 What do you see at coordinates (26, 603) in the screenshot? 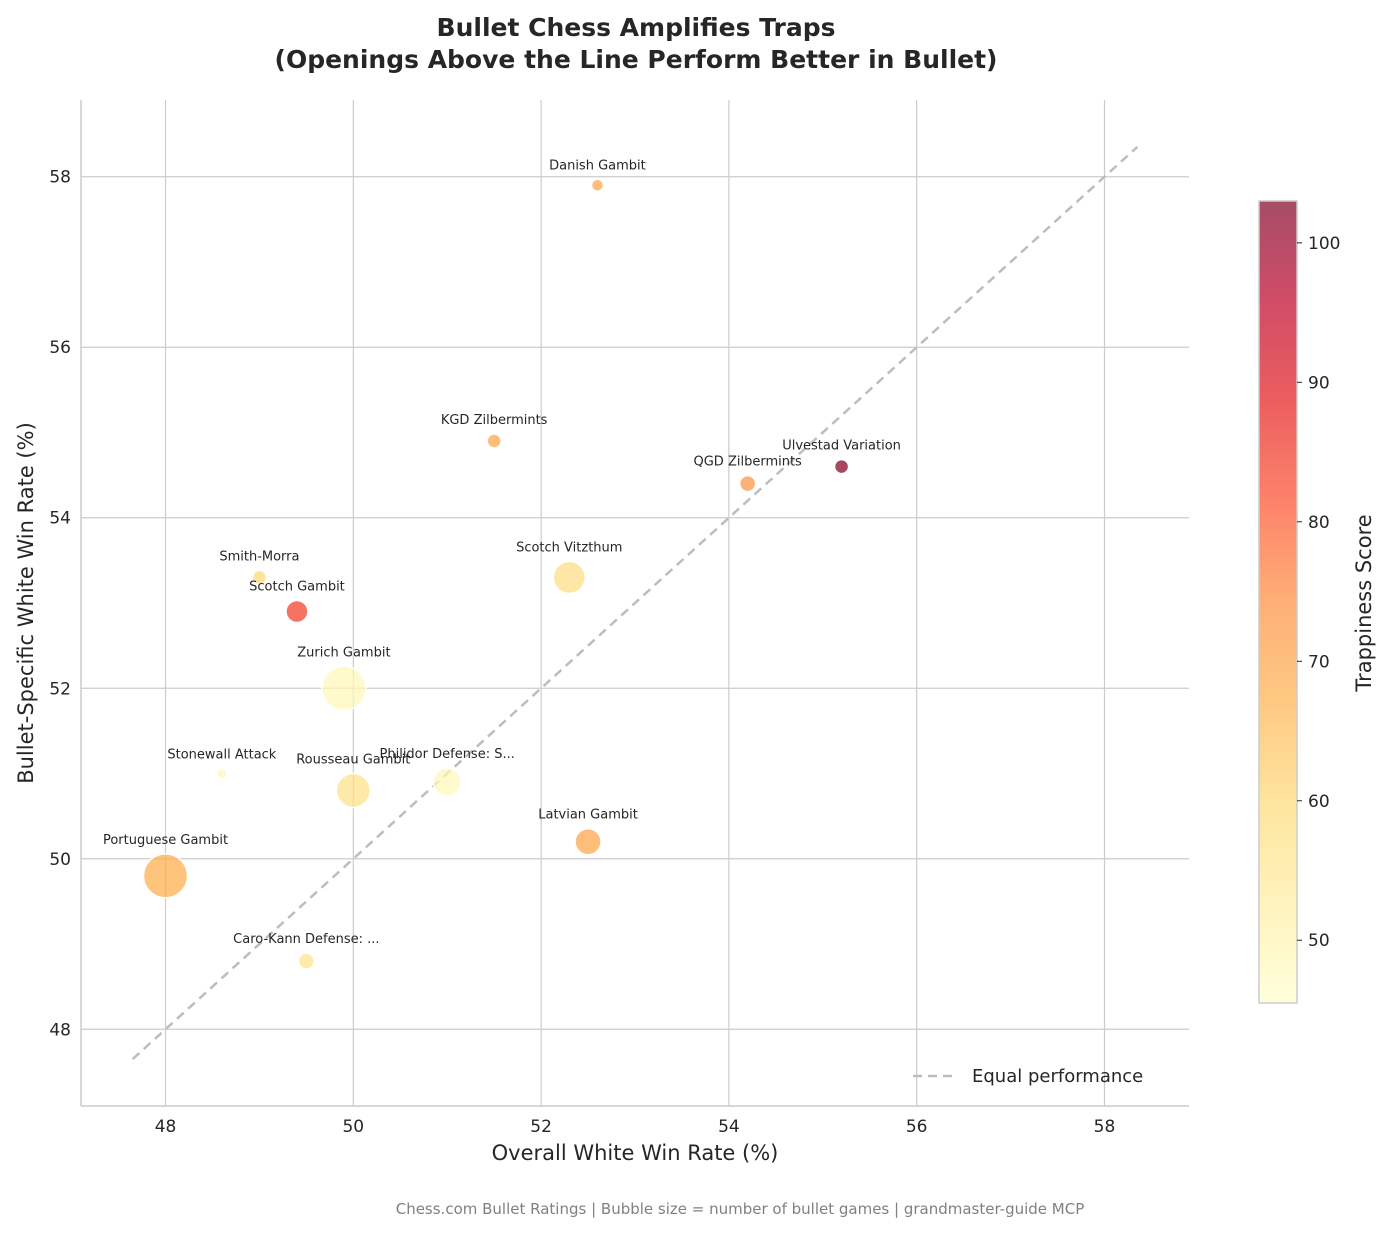
I see `y-axis-label: Bullet-Specific White Win Rate (%)` at bounding box center [26, 603].